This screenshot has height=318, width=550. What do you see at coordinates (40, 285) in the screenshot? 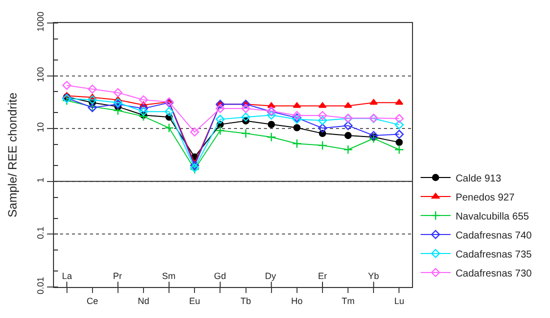
I see `y-tick-label: 0.01` at bounding box center [40, 285].